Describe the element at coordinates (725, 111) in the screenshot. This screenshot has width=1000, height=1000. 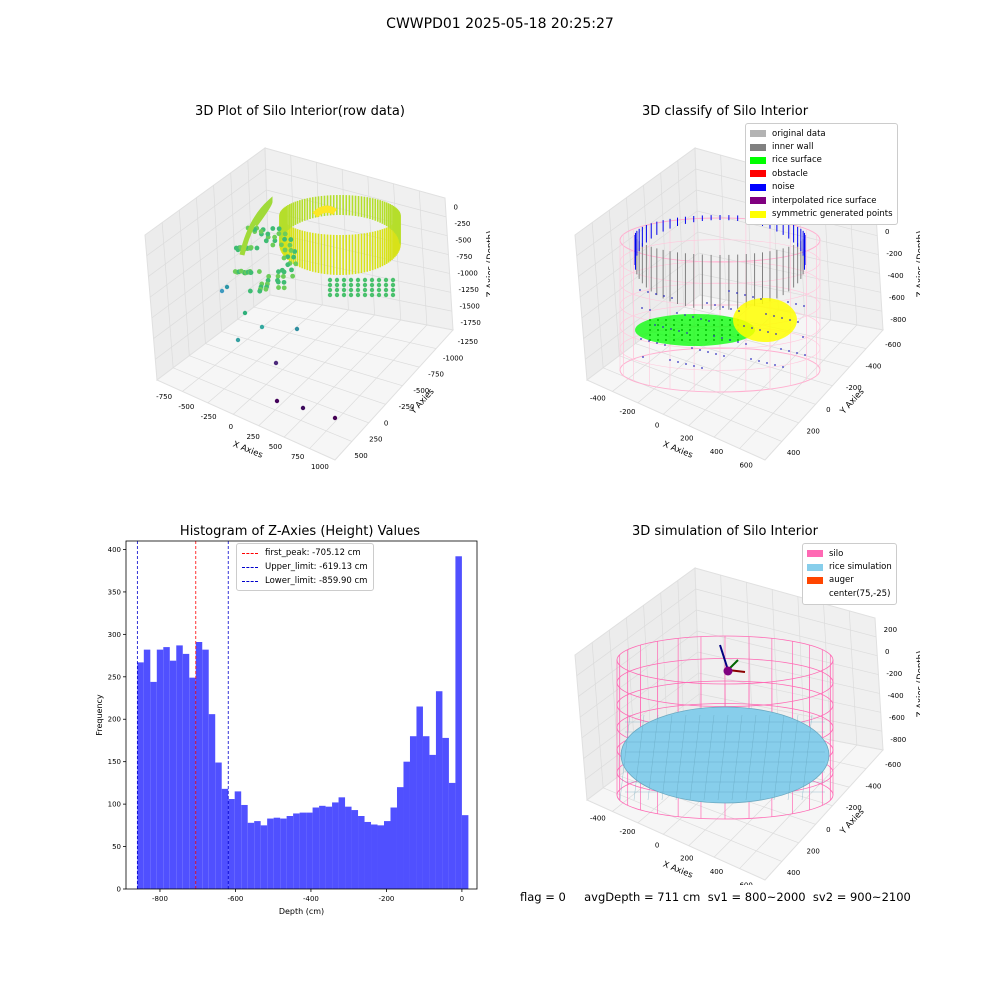
I see `classify-plot-title: 3D classify of Silo Interior` at that location.